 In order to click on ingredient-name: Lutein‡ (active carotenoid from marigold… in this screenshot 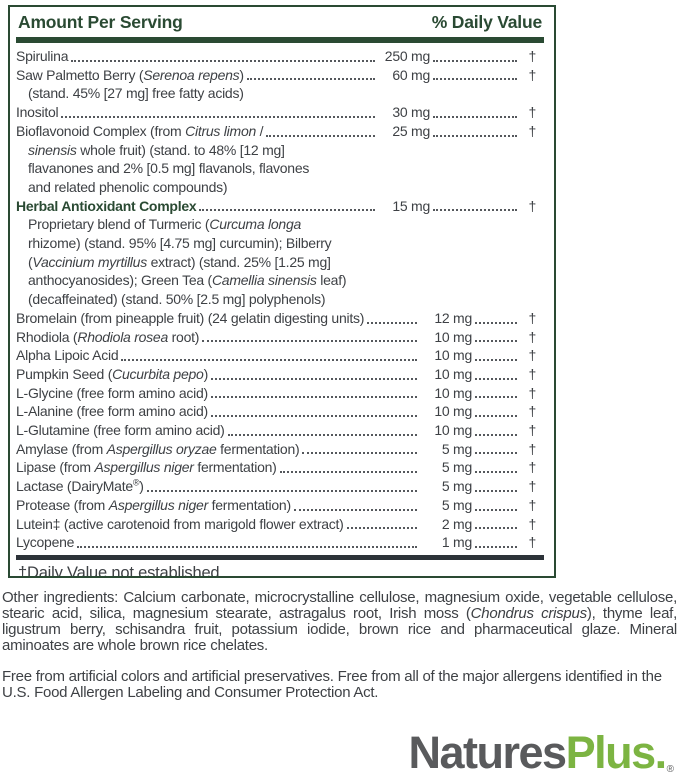, I will do `click(180, 523)`.